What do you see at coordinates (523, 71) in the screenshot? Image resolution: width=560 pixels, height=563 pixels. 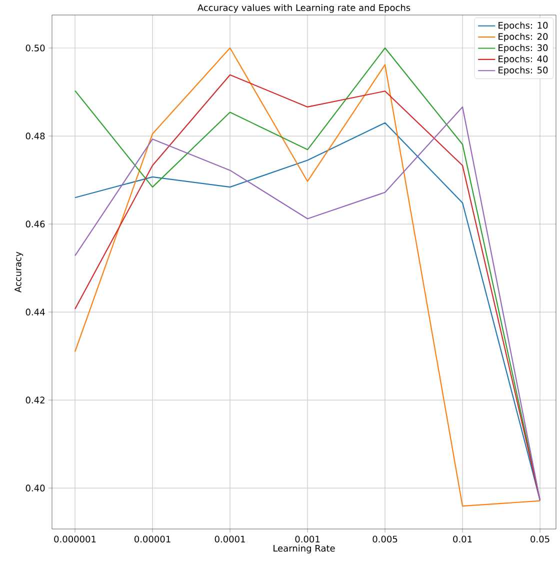 I see `legend-label: Epochs: 50` at bounding box center [523, 71].